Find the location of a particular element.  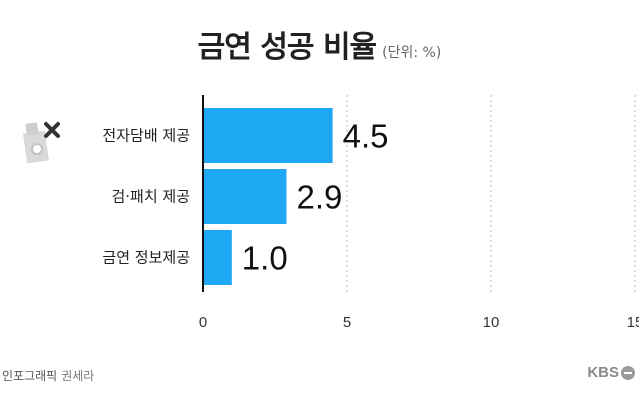

category-label: 검·패치 제공 is located at coordinates (150, 197).